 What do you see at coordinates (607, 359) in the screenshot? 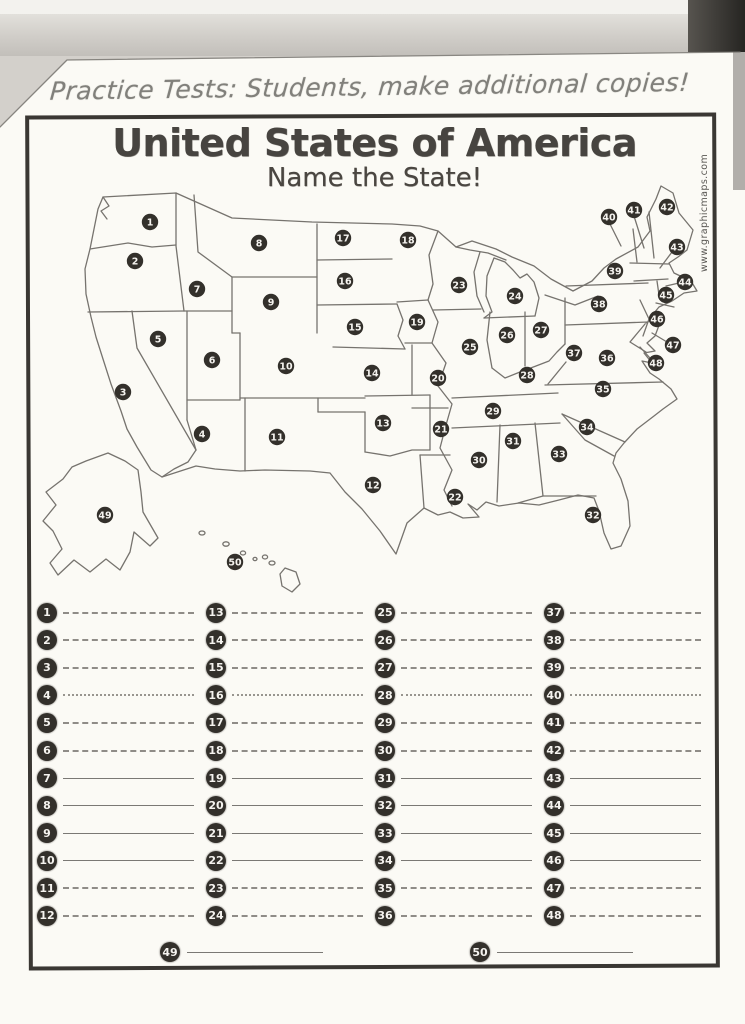
I see `svg-text: 36` at bounding box center [607, 359].